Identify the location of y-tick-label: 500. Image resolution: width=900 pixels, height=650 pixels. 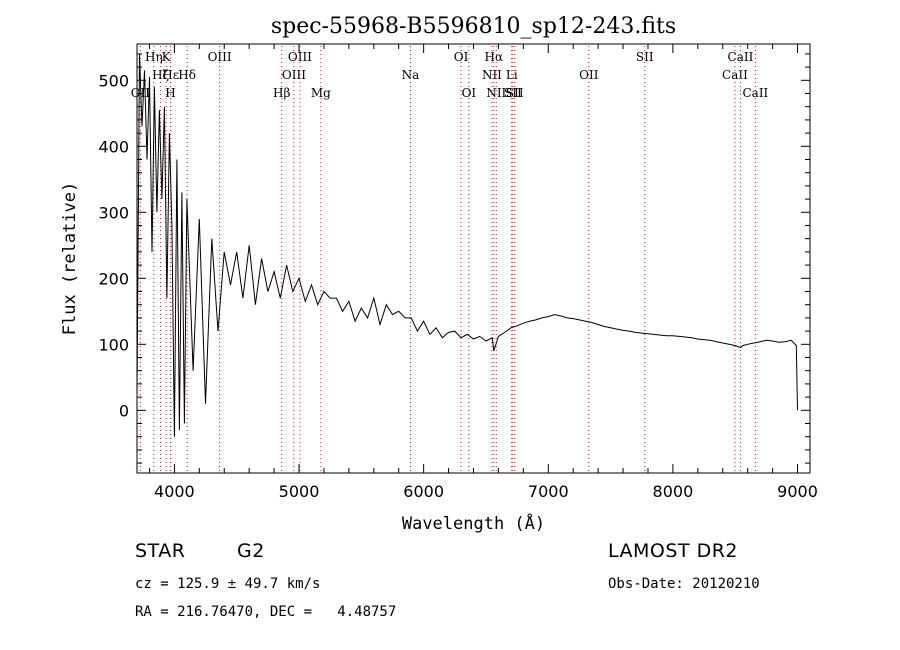
(113, 80).